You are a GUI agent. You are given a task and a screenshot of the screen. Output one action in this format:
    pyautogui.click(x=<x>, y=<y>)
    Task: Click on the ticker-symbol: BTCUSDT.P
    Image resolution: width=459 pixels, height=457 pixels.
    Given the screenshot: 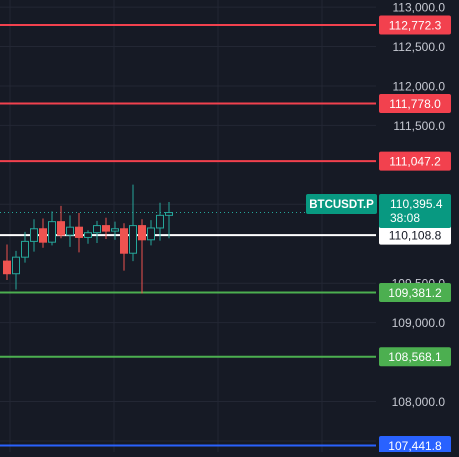 What is the action you would take?
    pyautogui.click(x=341, y=205)
    